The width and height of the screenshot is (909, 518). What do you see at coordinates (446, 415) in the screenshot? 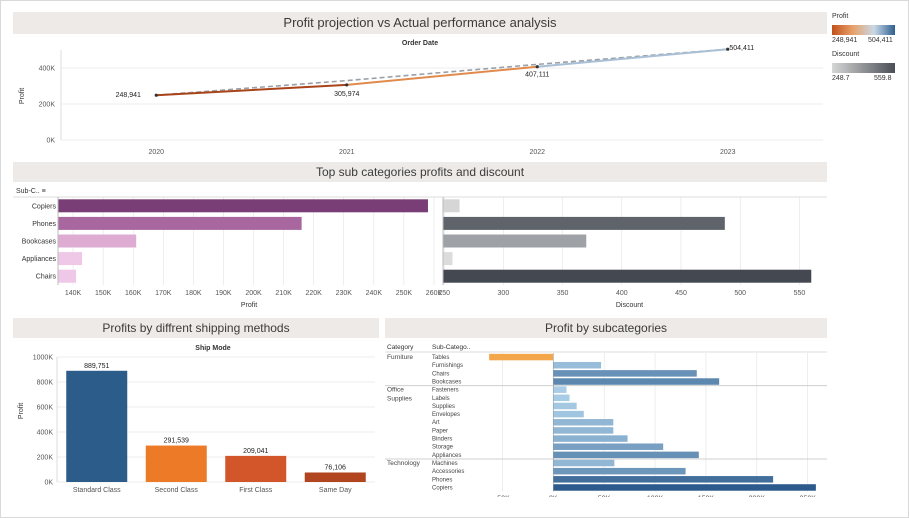
I see `subcat-item-label: Envelopes` at bounding box center [446, 415].